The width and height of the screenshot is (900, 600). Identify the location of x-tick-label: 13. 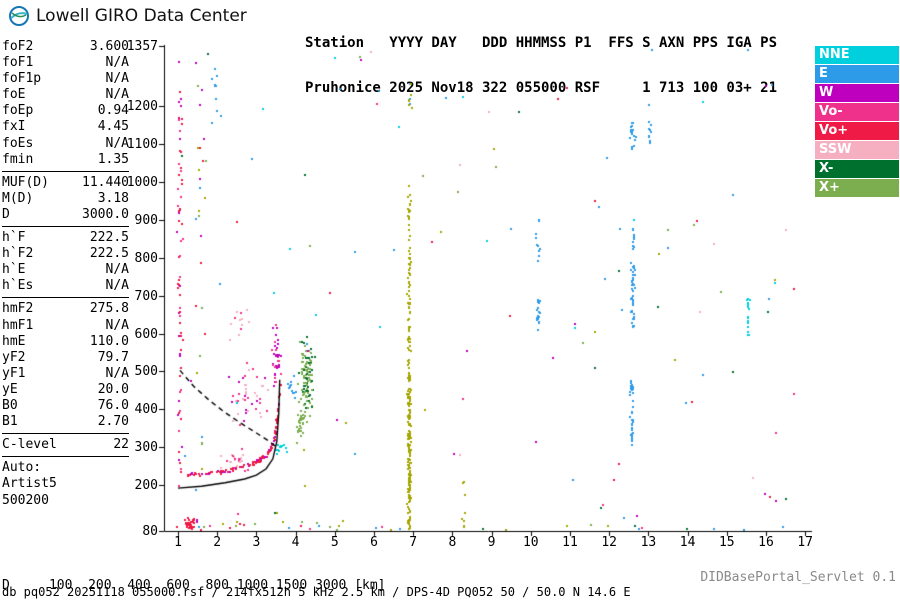
(648, 542).